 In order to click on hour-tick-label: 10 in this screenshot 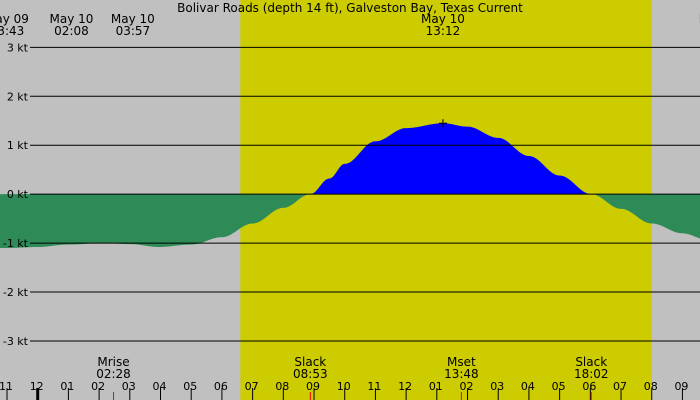, I will do `click(344, 386)`.